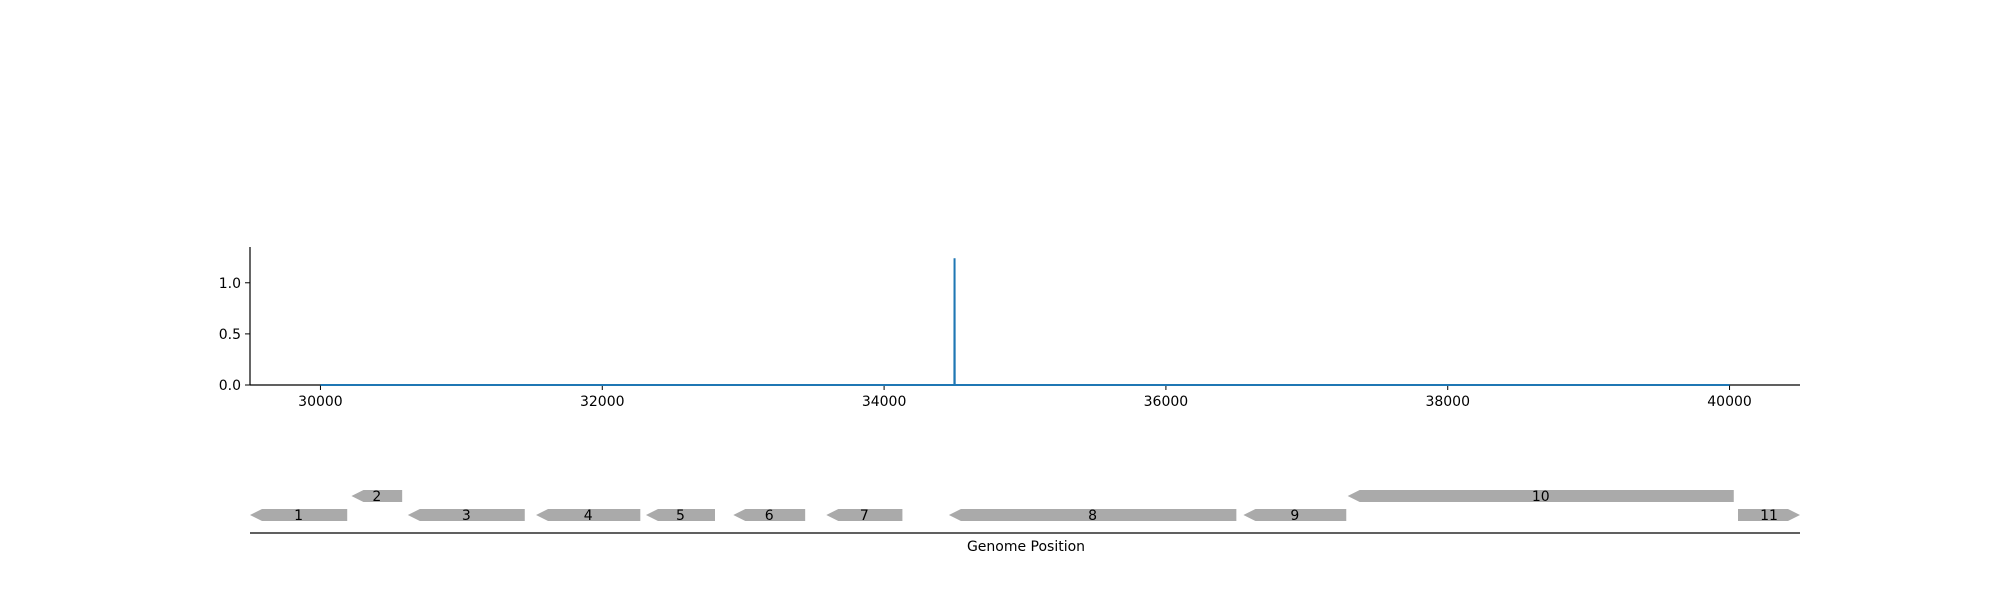 The image size is (2000, 604). I want to click on gene-label-5: 5, so click(680, 516).